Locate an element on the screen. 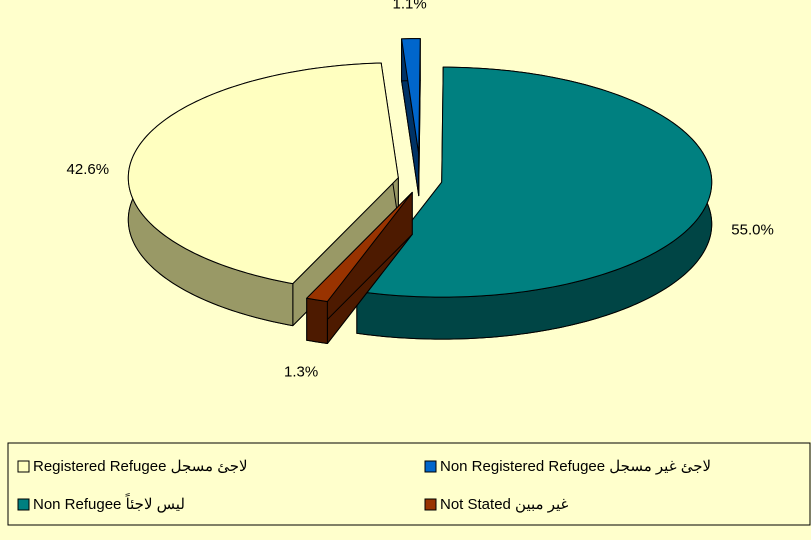 The width and height of the screenshot is (811, 540). data-label: 1.1% is located at coordinates (409, 6).